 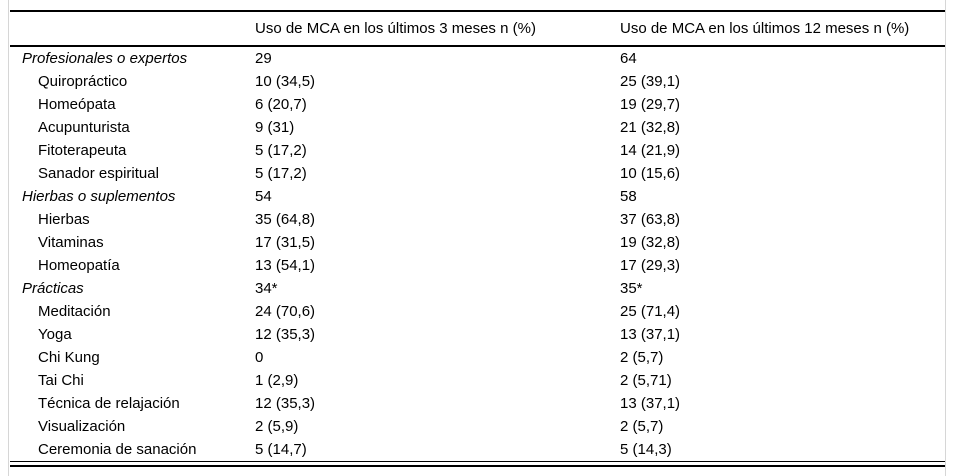 I want to click on value-12m: 21 (32,8), so click(x=650, y=127).